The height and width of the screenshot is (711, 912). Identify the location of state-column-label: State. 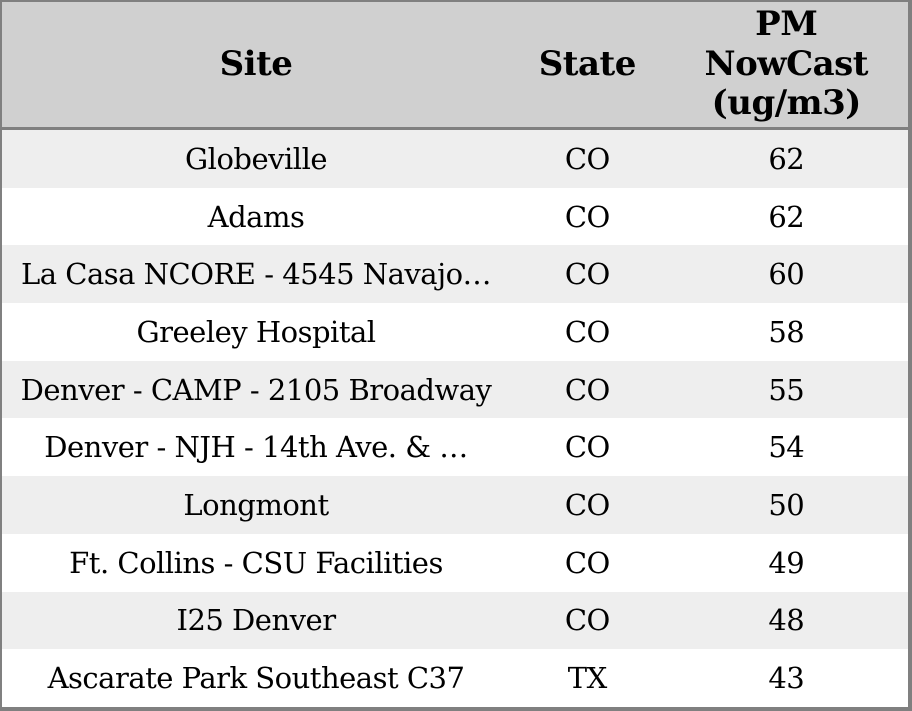
(587, 63).